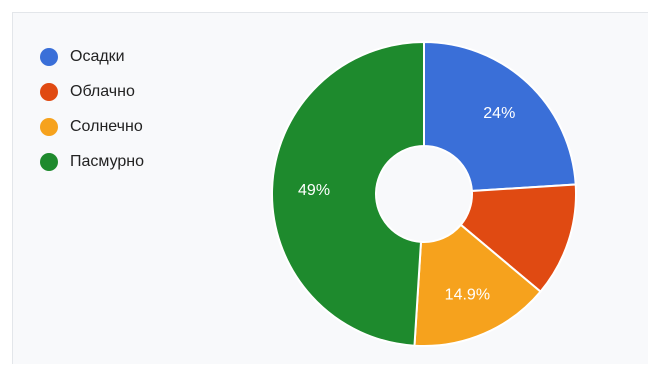 This screenshot has height=366, width=650. I want to click on legend-label: Пасмурно, so click(107, 161).